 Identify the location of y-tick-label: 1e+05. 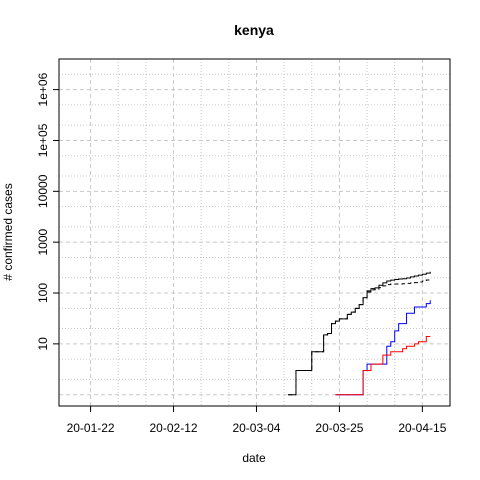
(43, 140).